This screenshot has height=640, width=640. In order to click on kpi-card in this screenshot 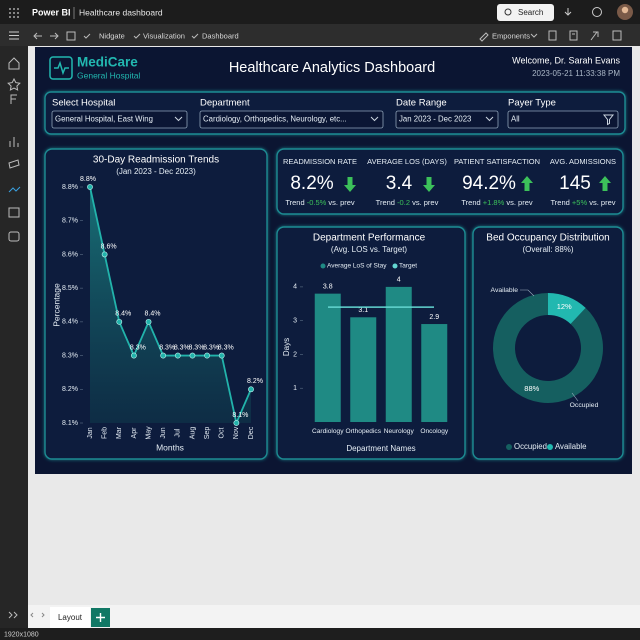, I will do `click(450, 181)`.